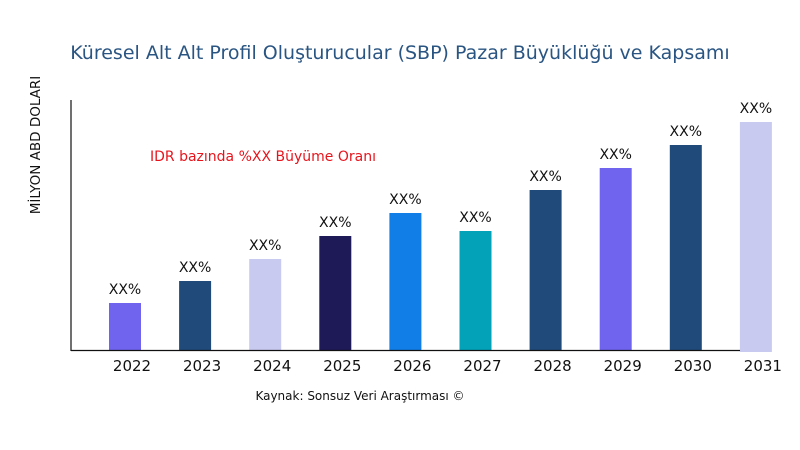 The image size is (800, 450). I want to click on data-label-2022: XX%, so click(125, 290).